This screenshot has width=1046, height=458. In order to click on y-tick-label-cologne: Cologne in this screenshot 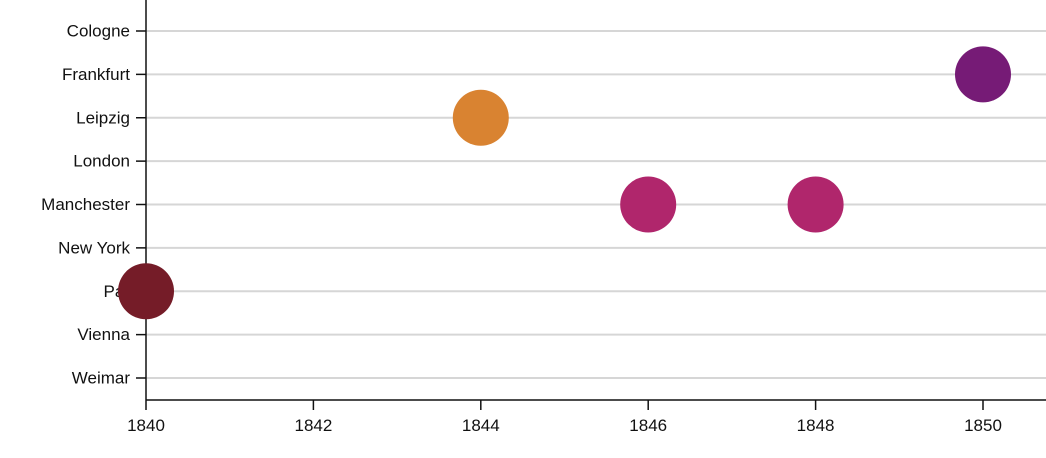, I will do `click(98, 31)`.